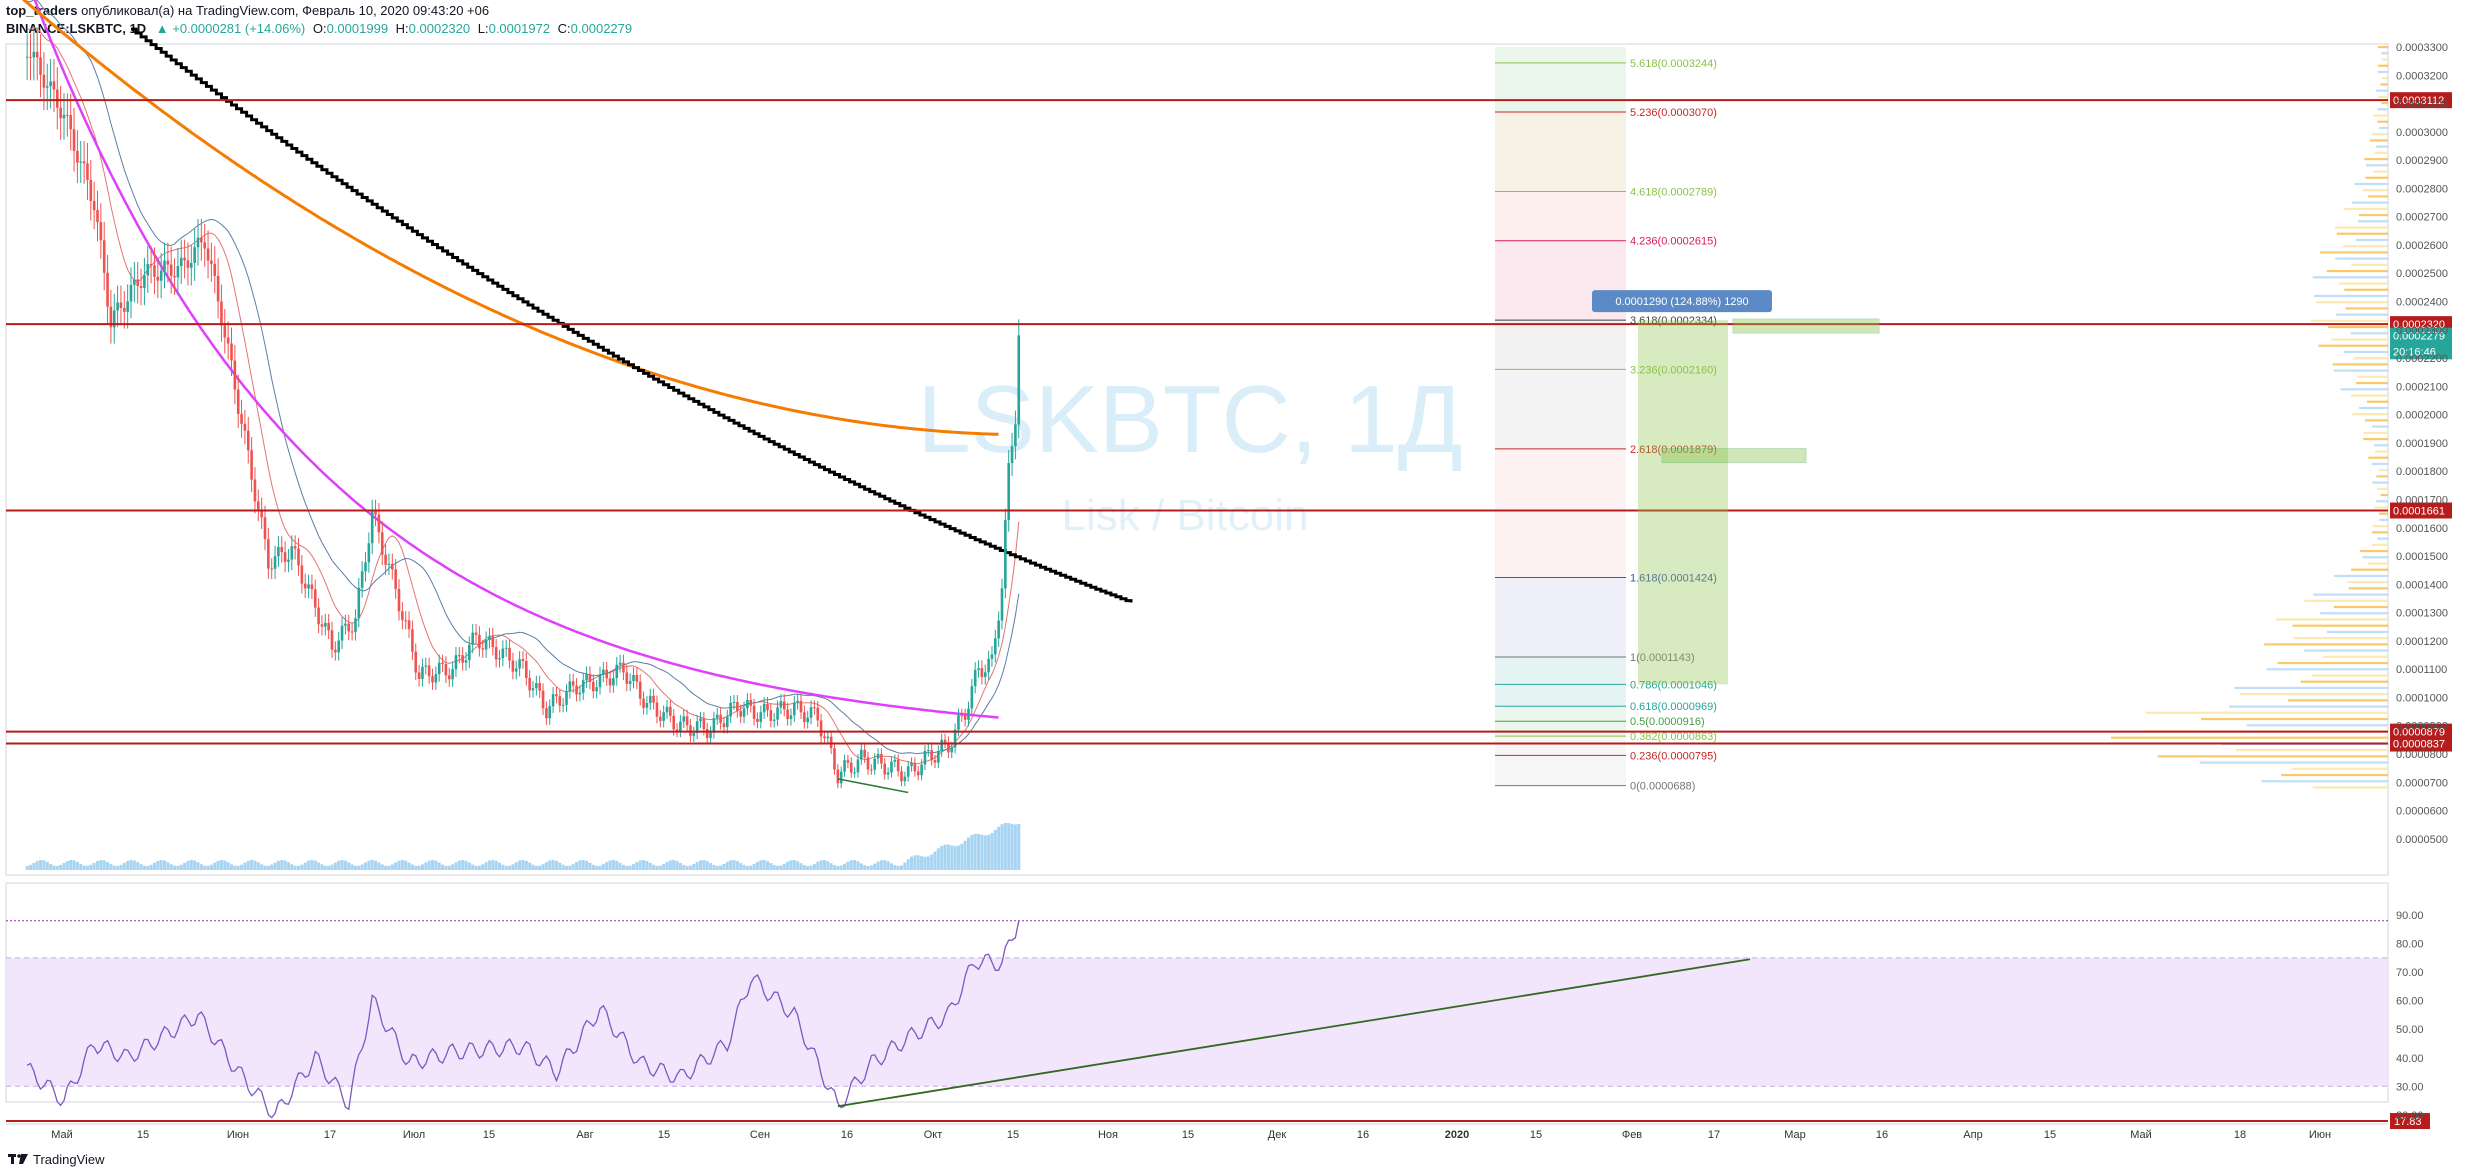  Describe the element at coordinates (2421, 670) in the screenshot. I see `price-axis-tick: 0.0001100` at that location.